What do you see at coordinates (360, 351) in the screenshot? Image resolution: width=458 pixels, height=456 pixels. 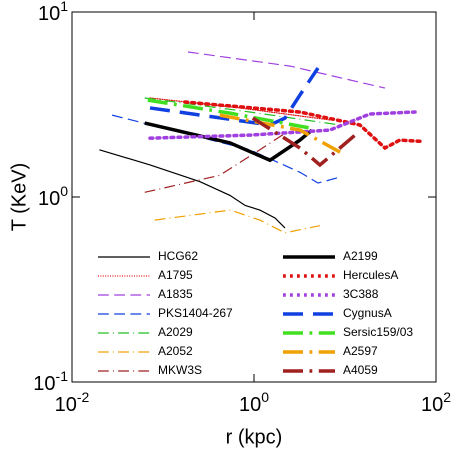 I see `legend-label: A2597` at bounding box center [360, 351].